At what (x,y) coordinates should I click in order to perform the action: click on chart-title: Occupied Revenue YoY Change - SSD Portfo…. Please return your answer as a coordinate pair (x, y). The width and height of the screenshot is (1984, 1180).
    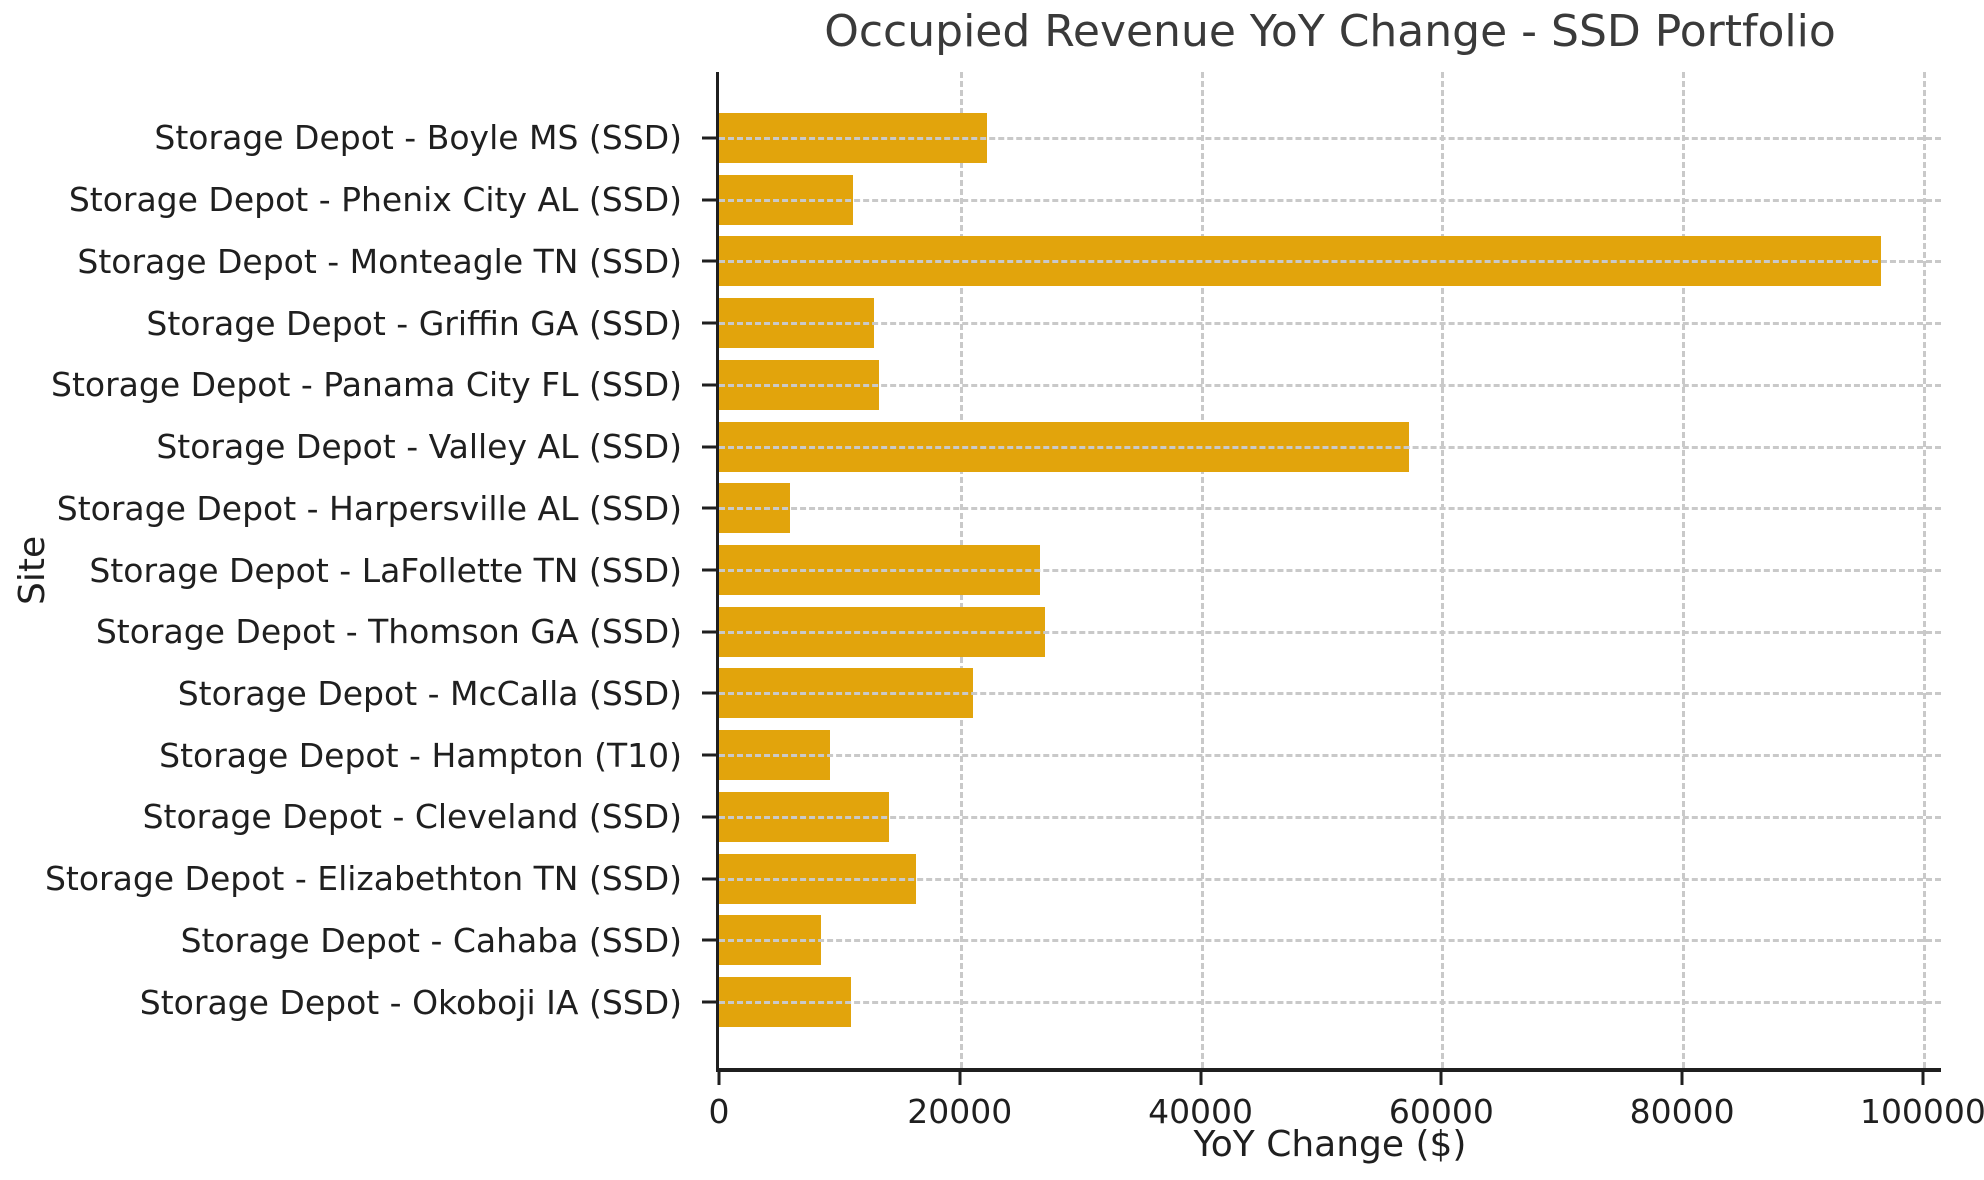
    Looking at the image, I should click on (1330, 31).